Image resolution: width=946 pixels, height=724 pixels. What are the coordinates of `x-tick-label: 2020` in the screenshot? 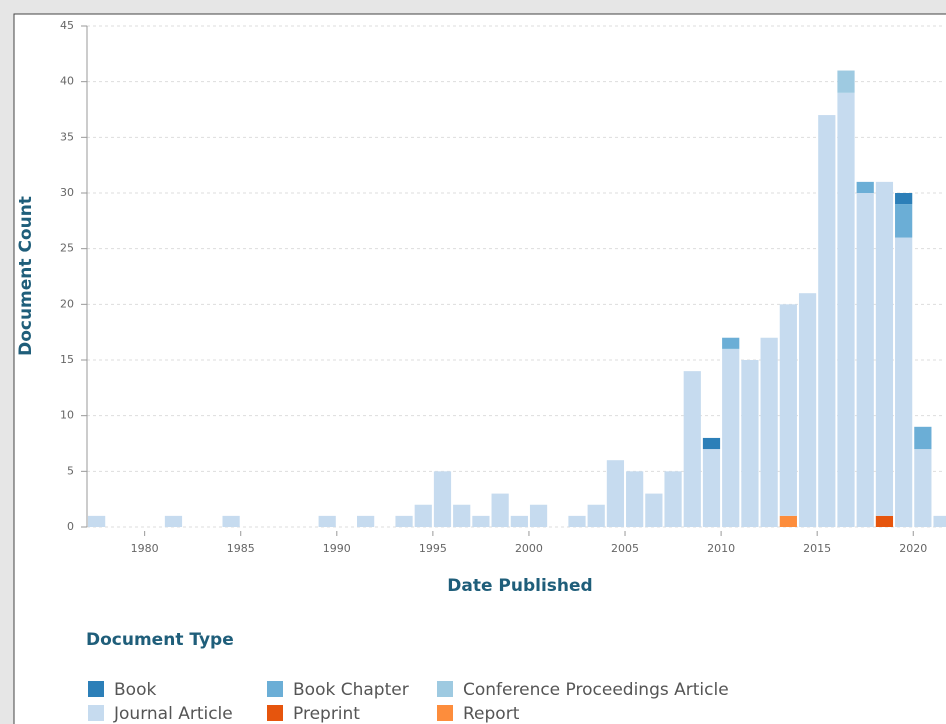 It's located at (913, 548).